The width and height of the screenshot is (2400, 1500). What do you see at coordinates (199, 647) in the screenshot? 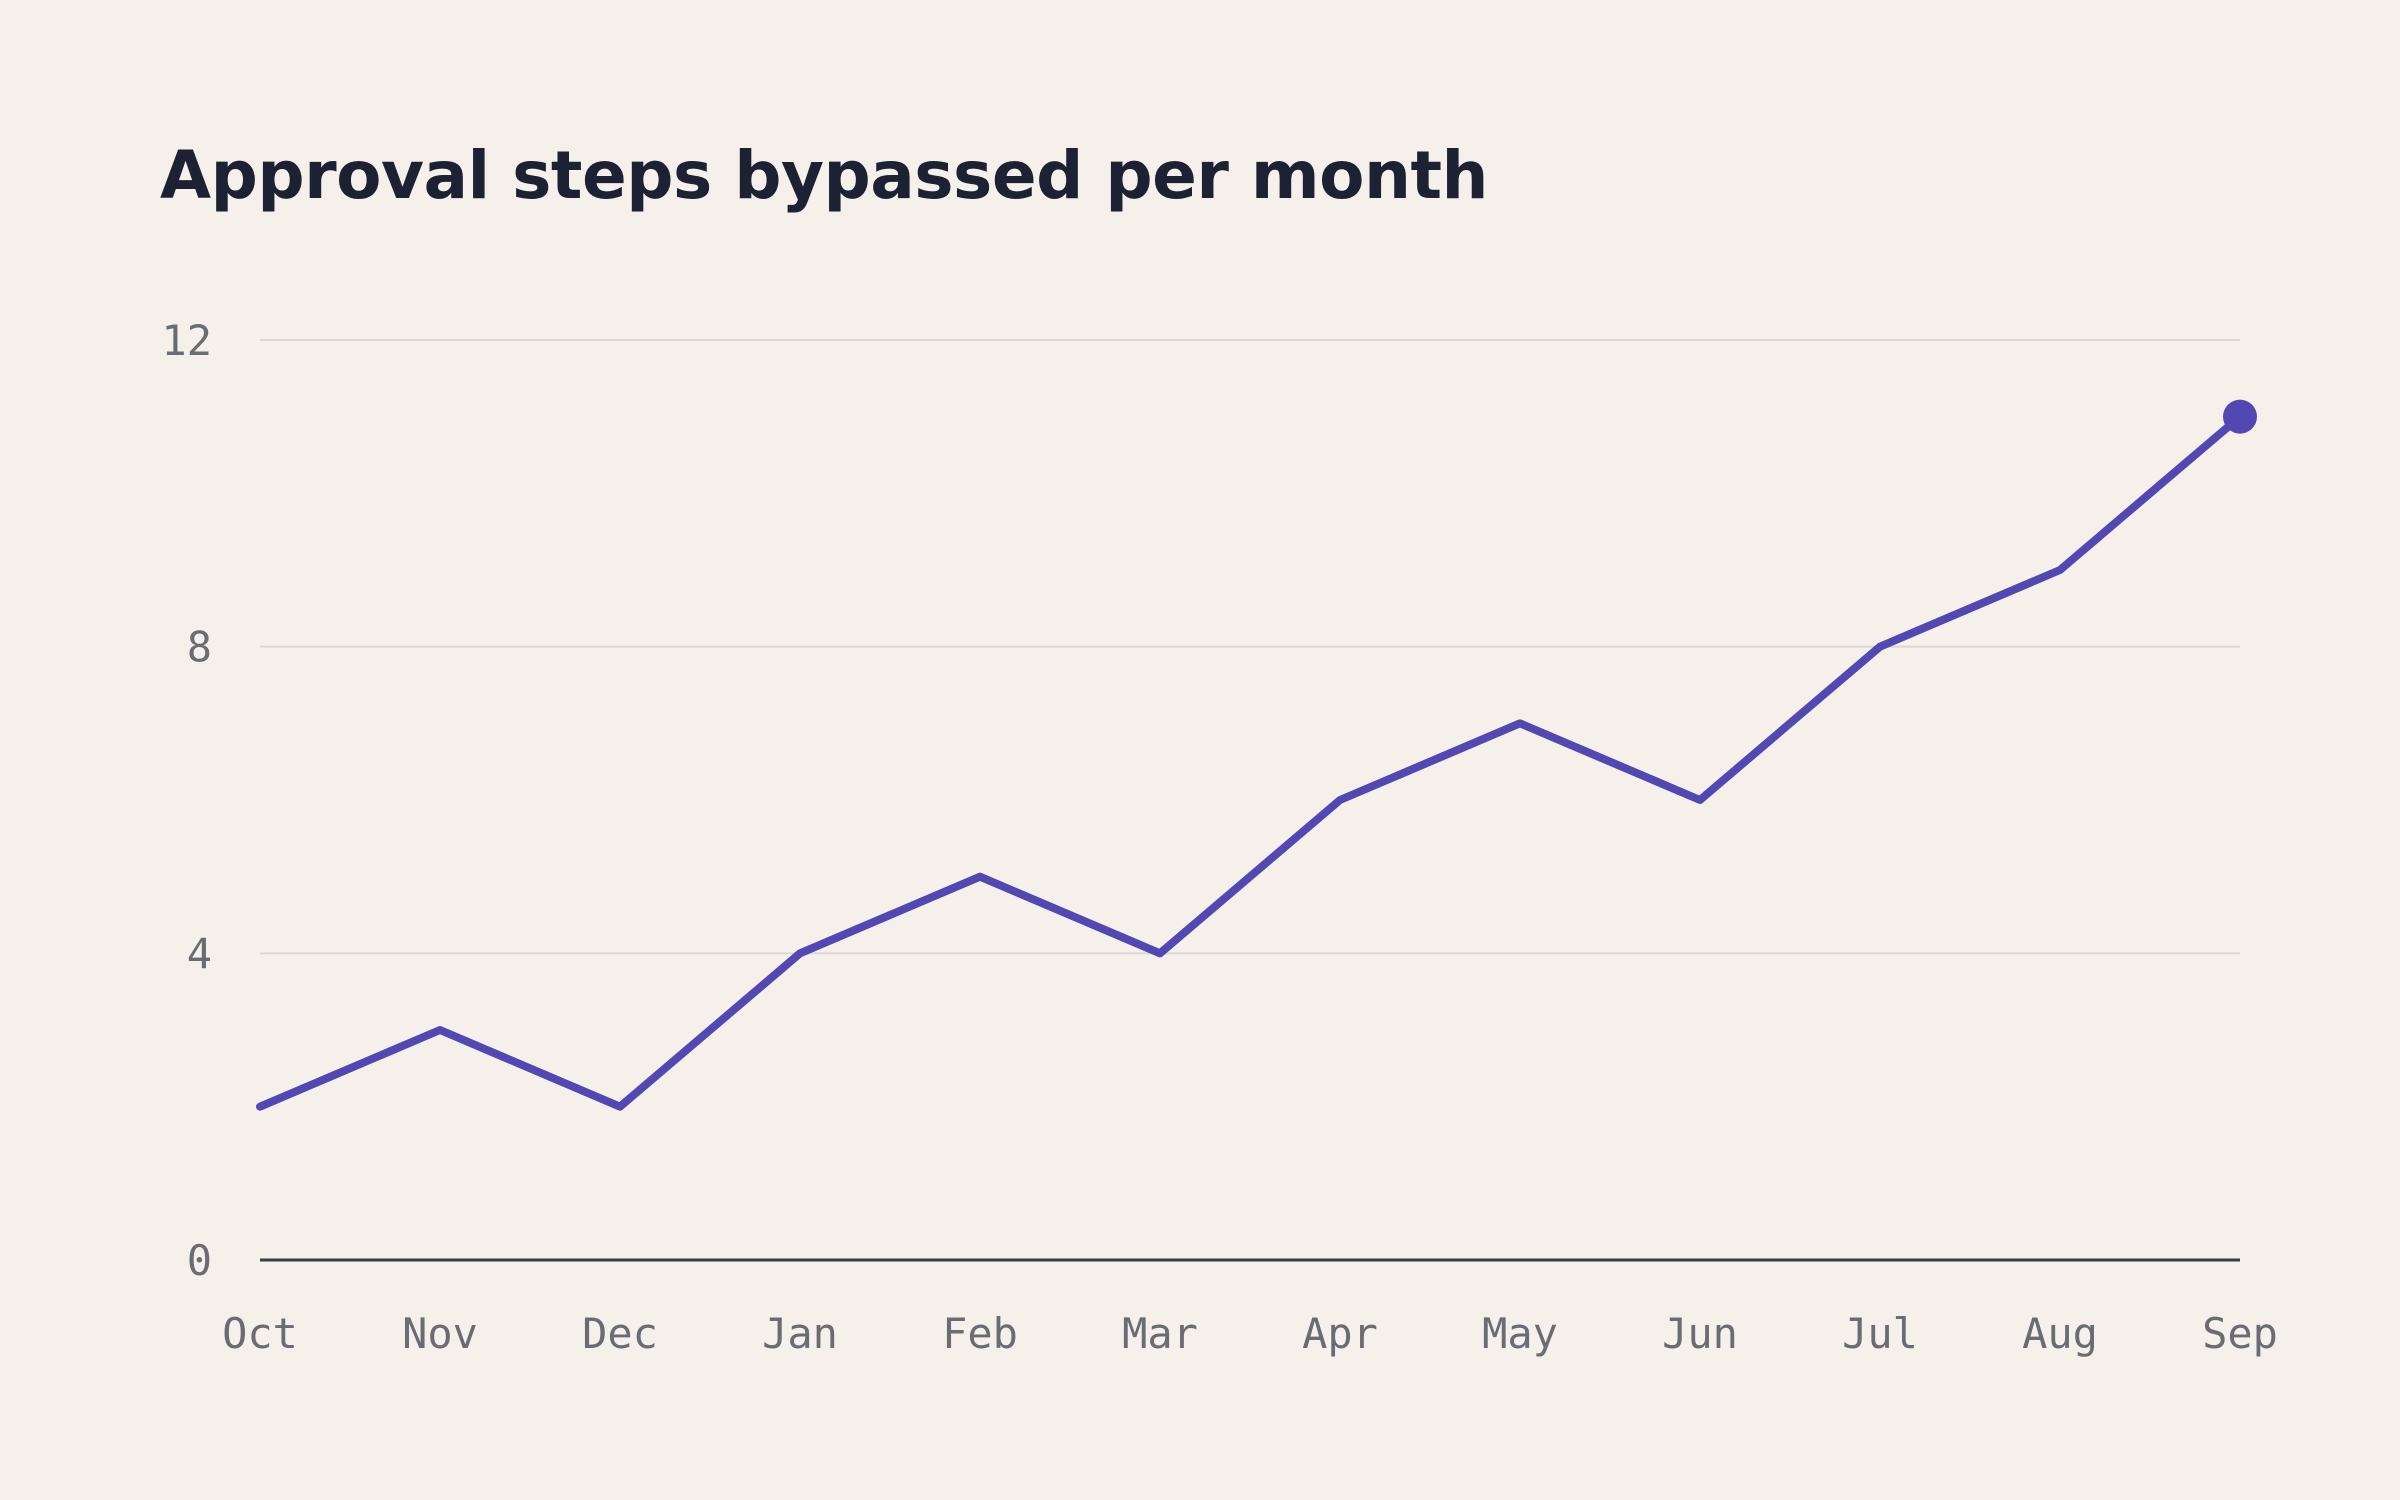
I see `y-tick-label: 8` at bounding box center [199, 647].